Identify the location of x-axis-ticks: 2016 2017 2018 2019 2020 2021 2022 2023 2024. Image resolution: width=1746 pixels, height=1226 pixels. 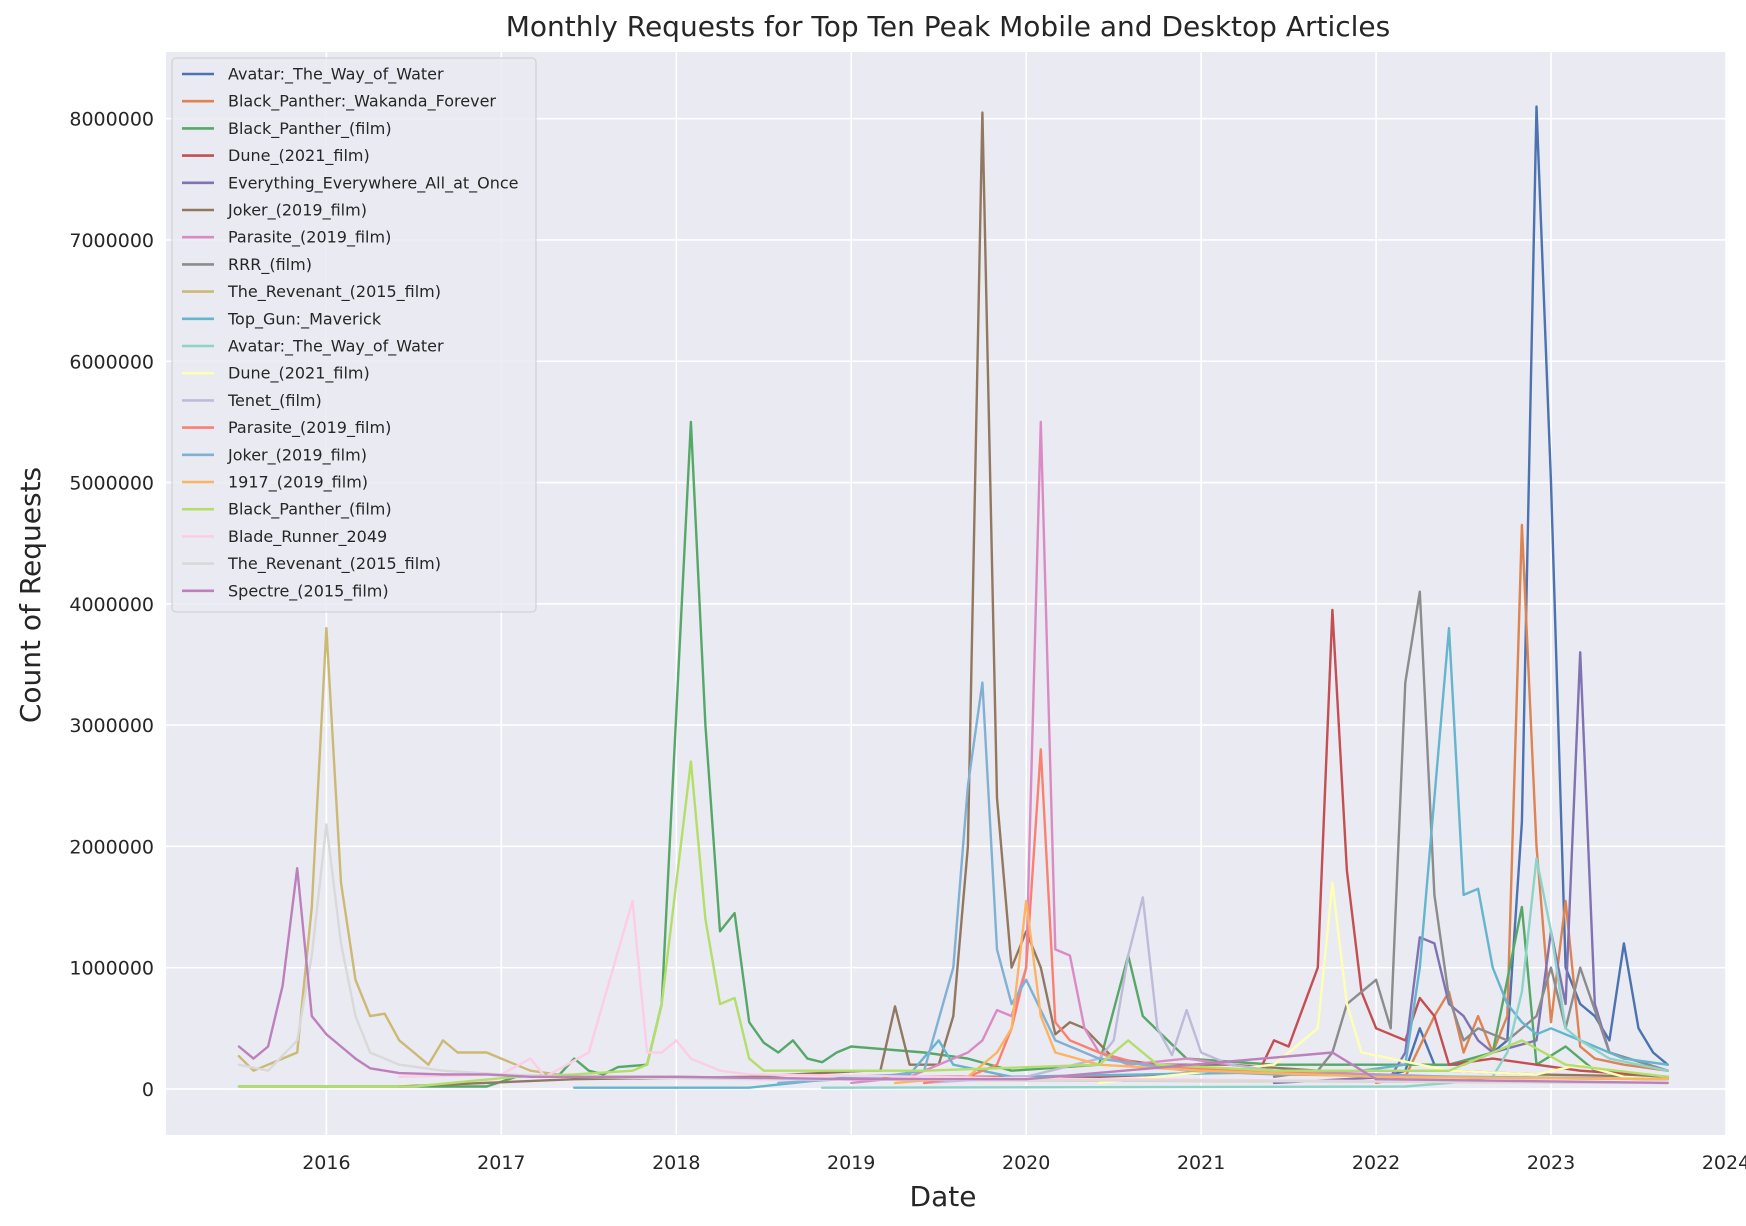
(1024, 1163).